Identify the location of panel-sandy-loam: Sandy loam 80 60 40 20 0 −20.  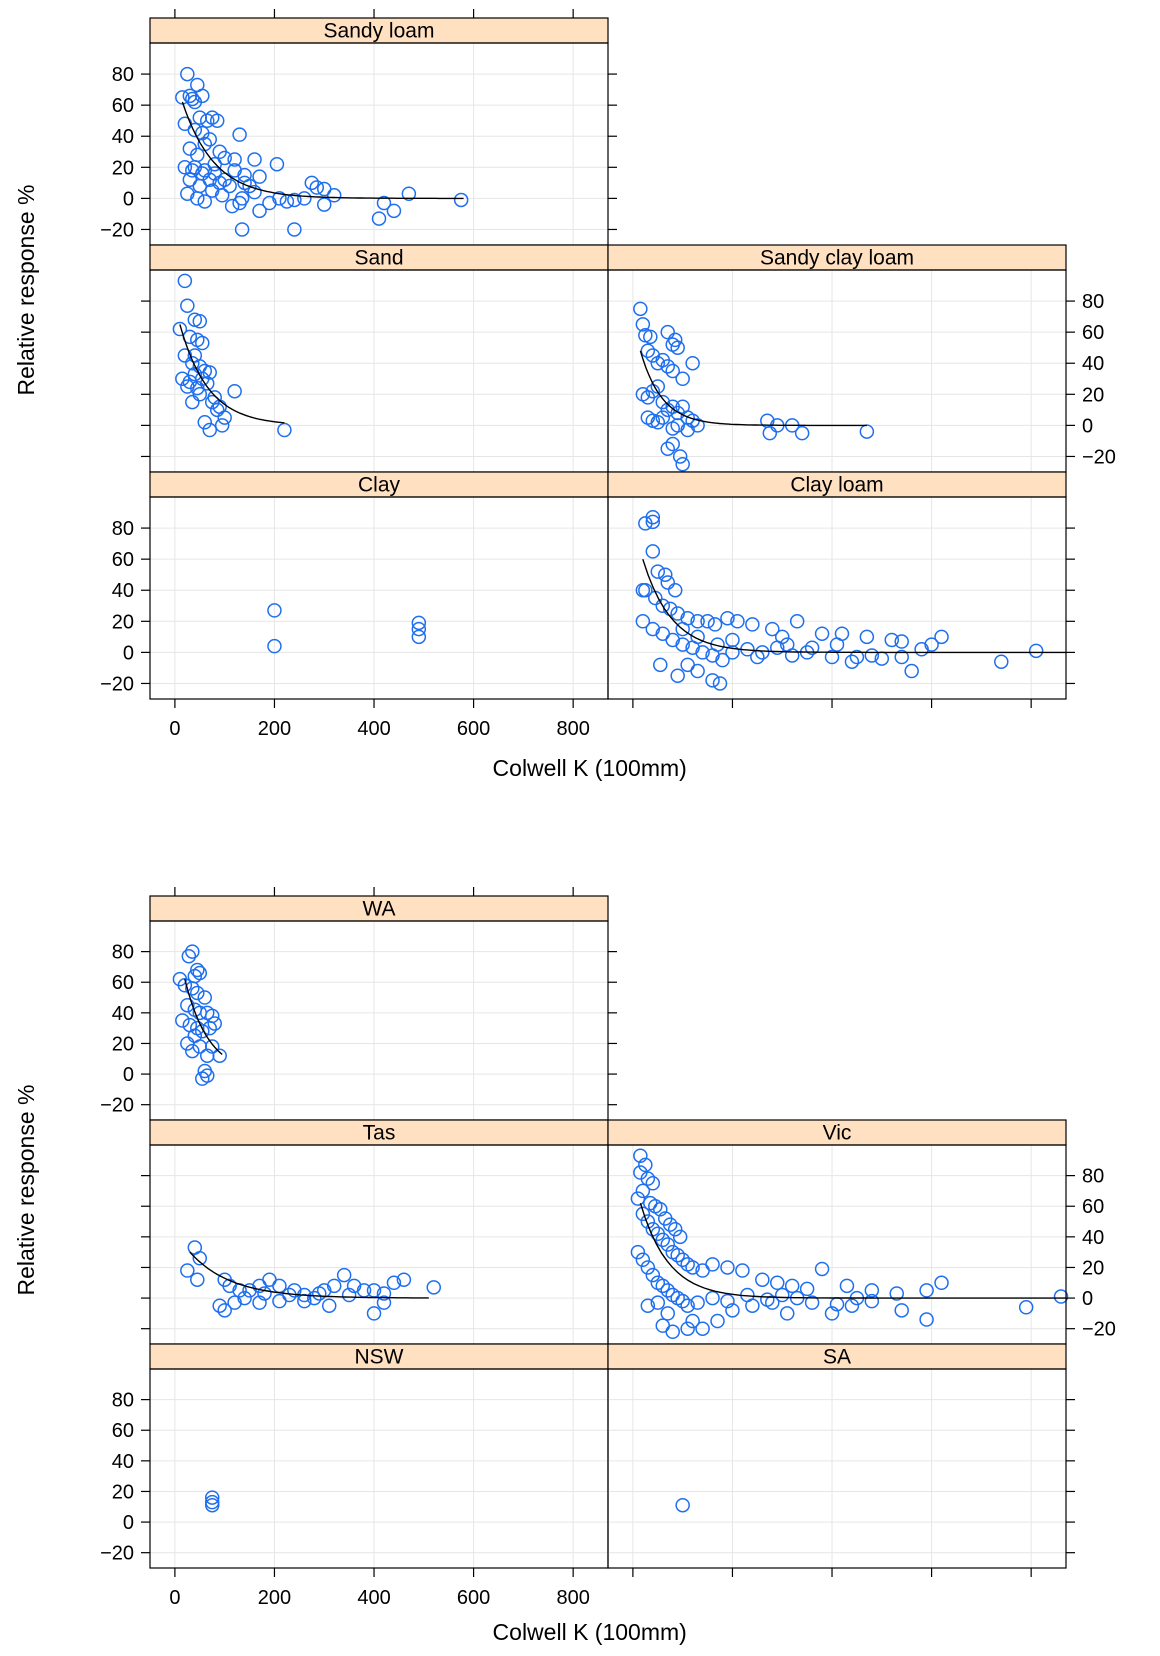
(358, 127).